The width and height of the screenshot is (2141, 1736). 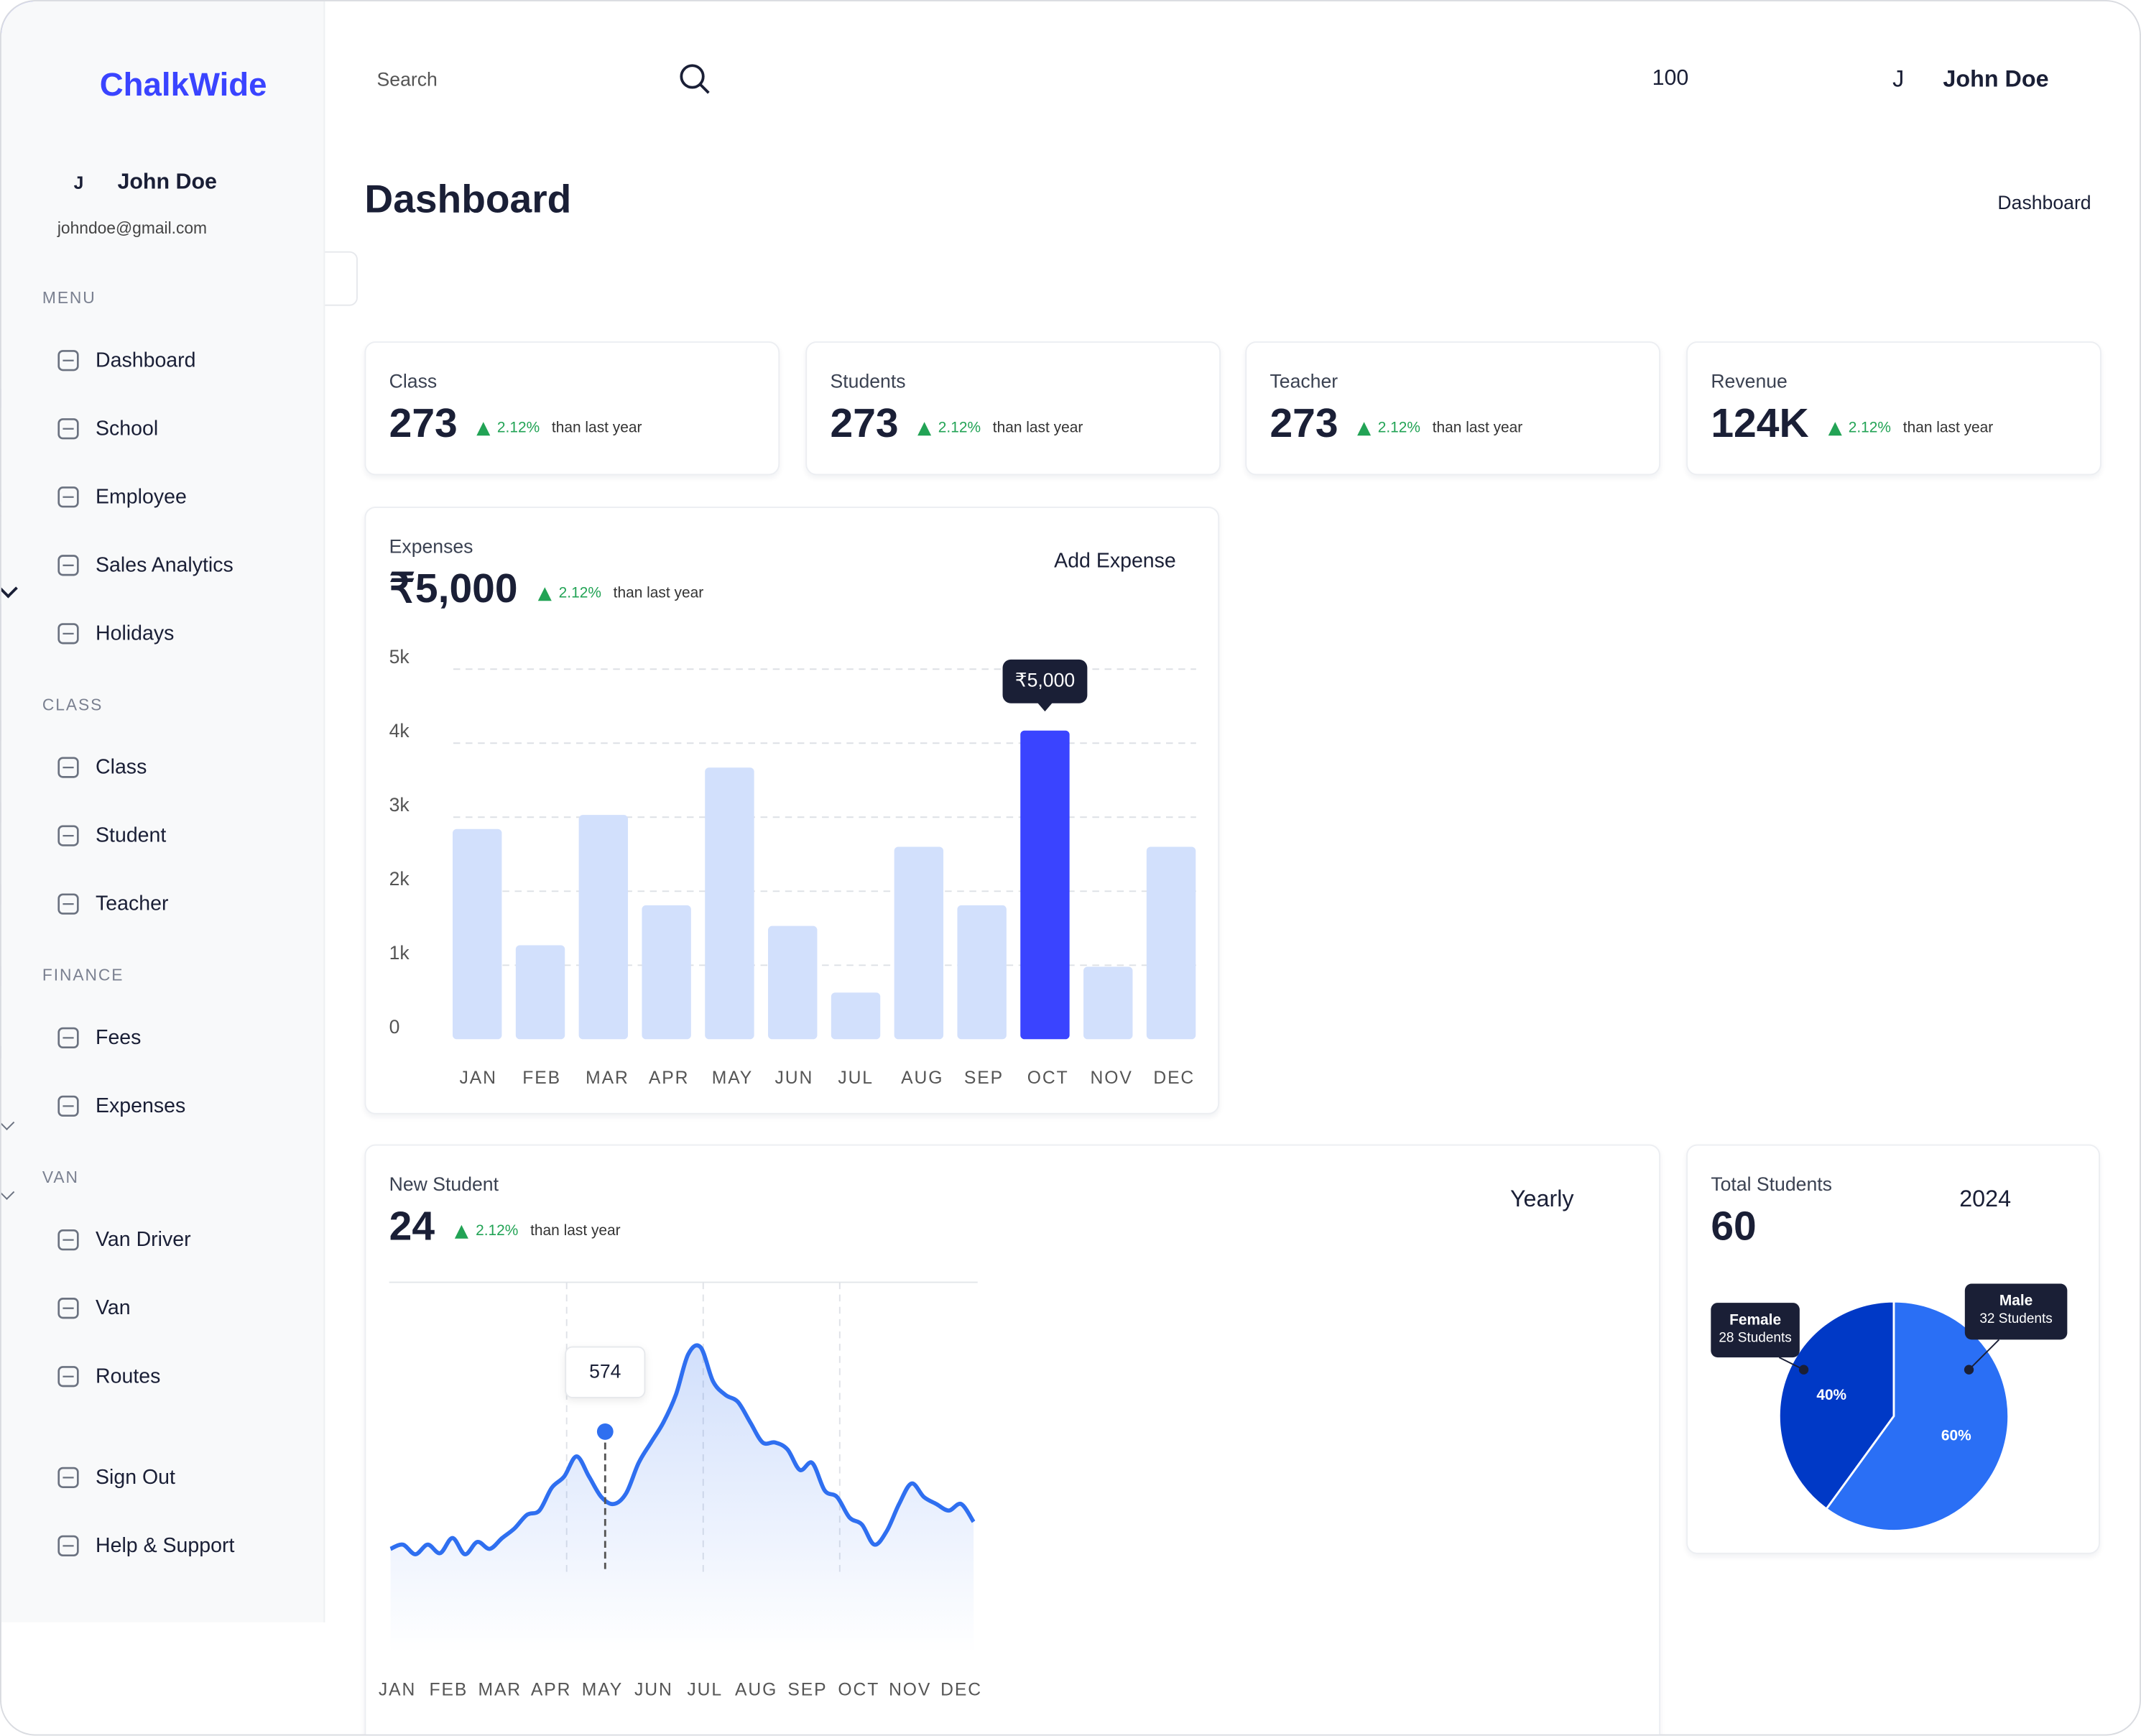 I want to click on text: New Student, so click(x=444, y=1184).